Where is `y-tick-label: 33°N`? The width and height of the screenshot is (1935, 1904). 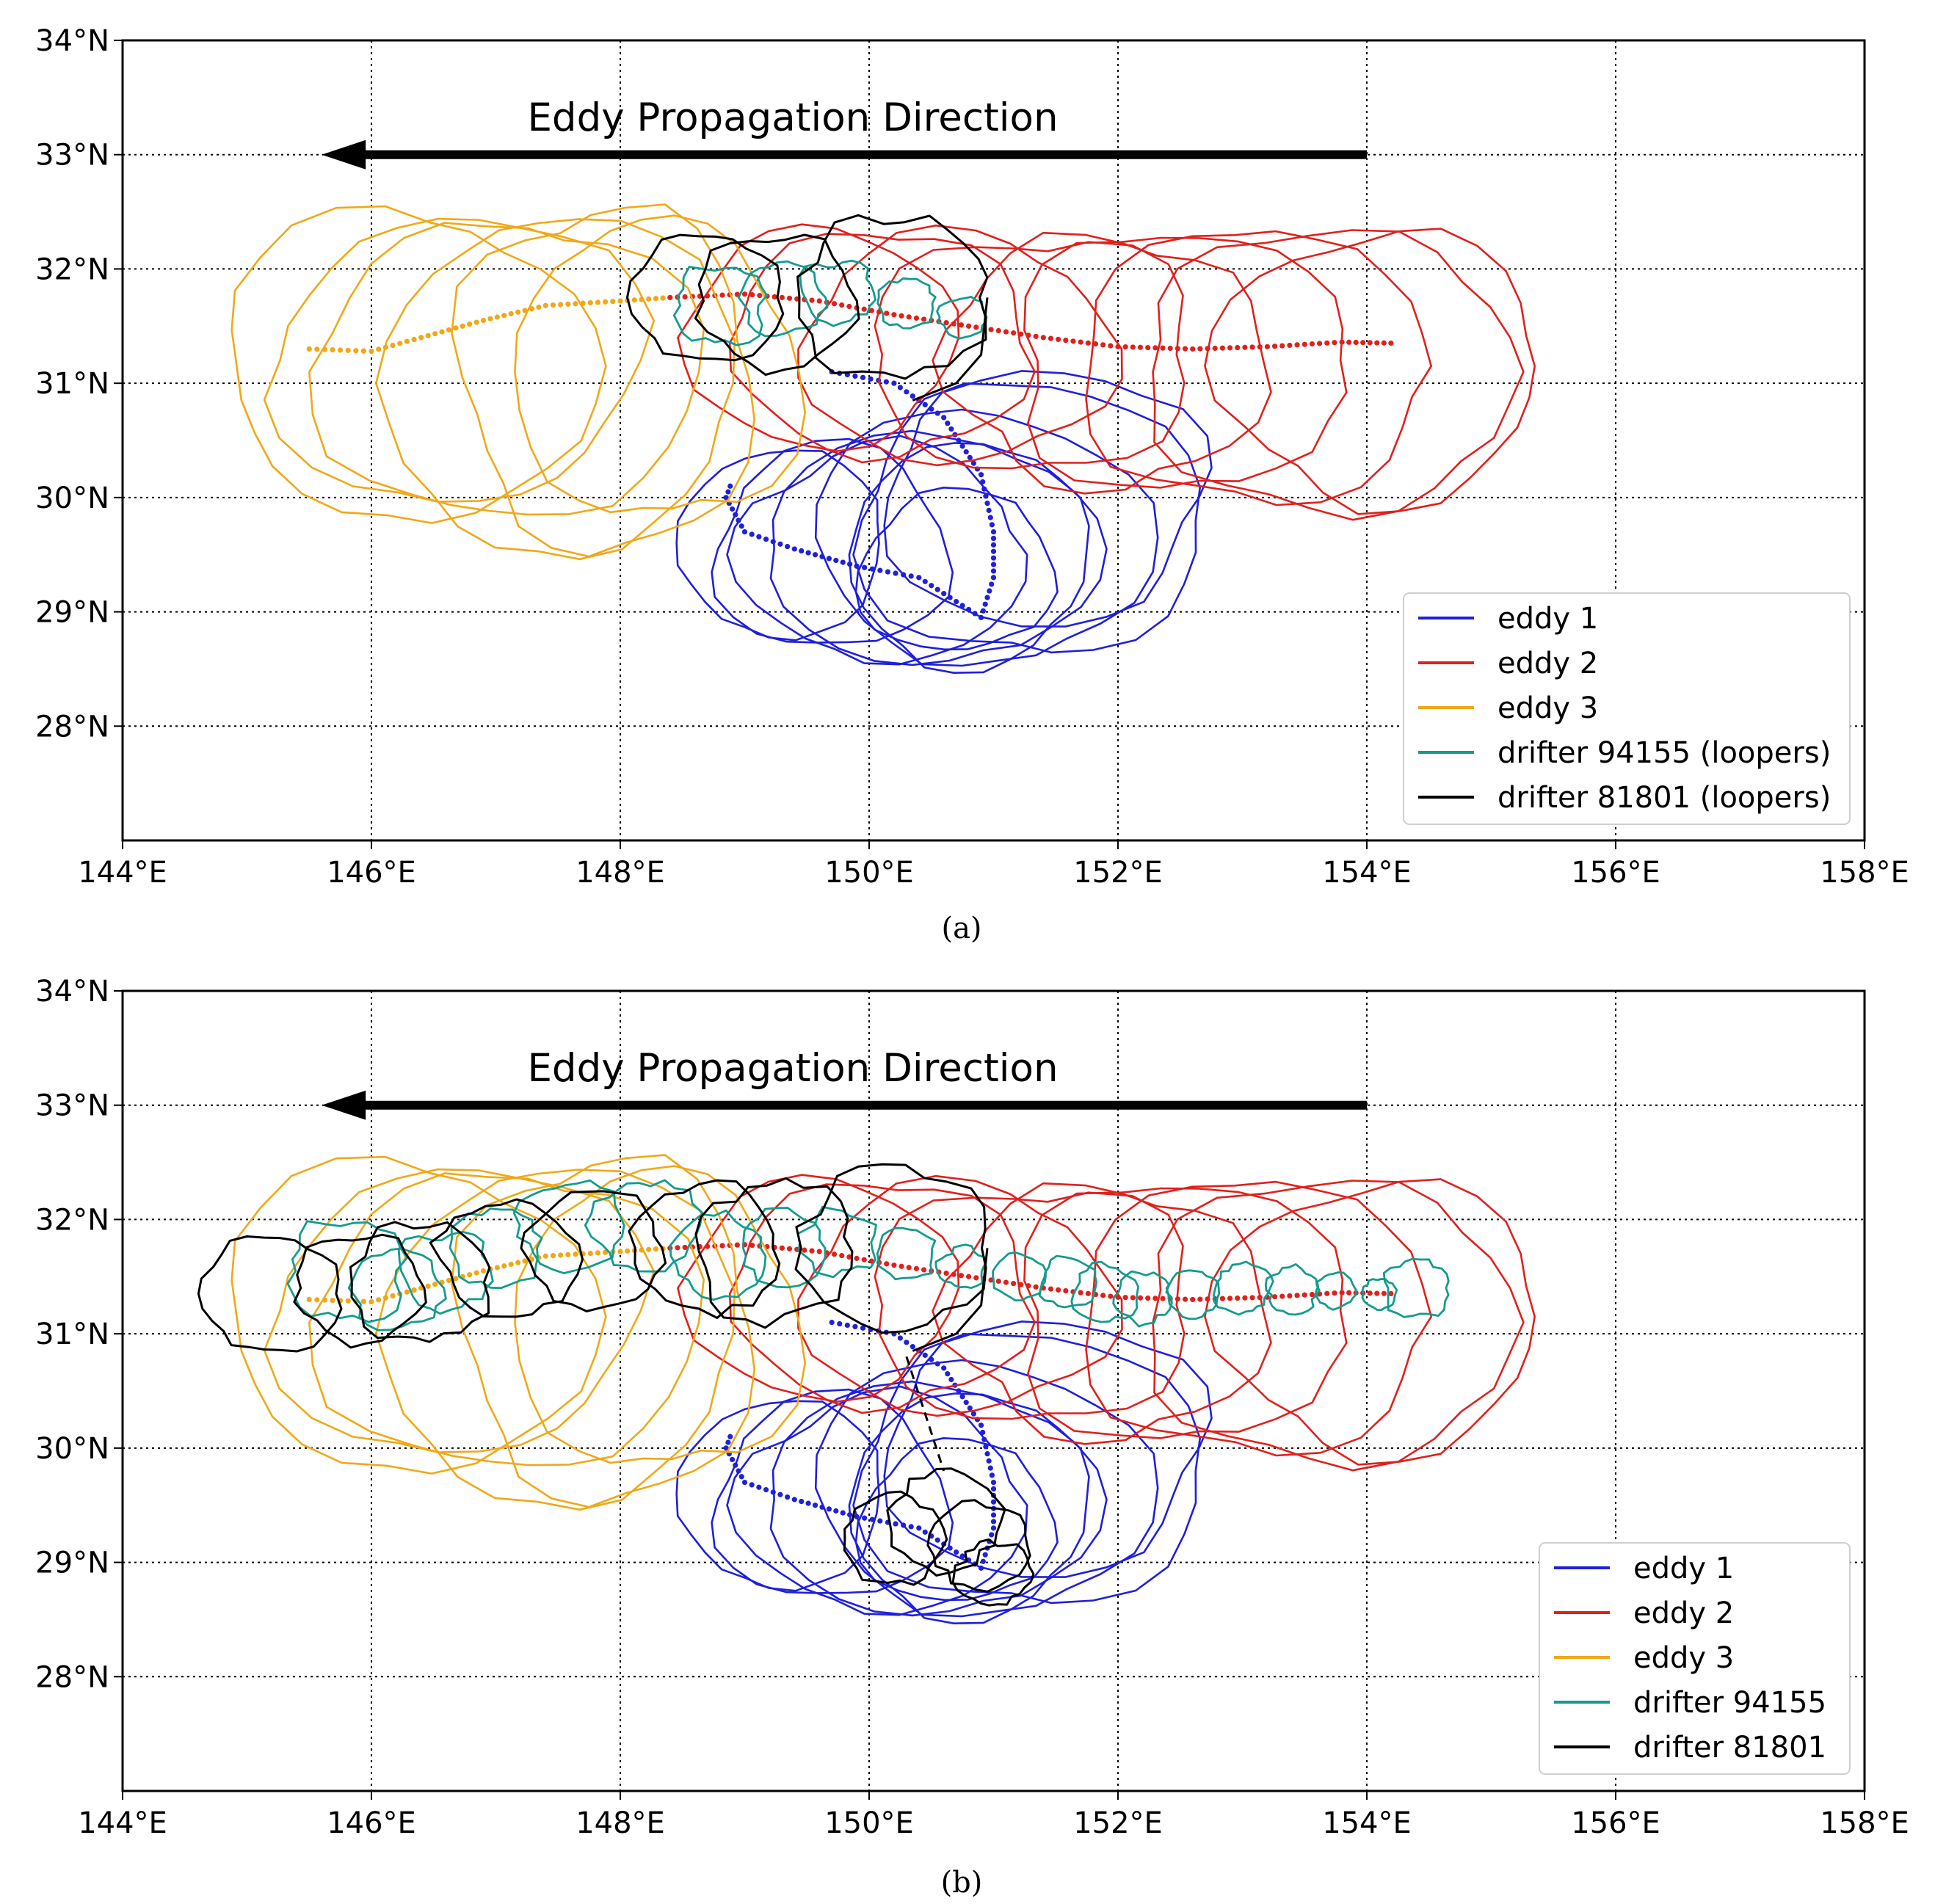
y-tick-label: 33°N is located at coordinates (72, 1106).